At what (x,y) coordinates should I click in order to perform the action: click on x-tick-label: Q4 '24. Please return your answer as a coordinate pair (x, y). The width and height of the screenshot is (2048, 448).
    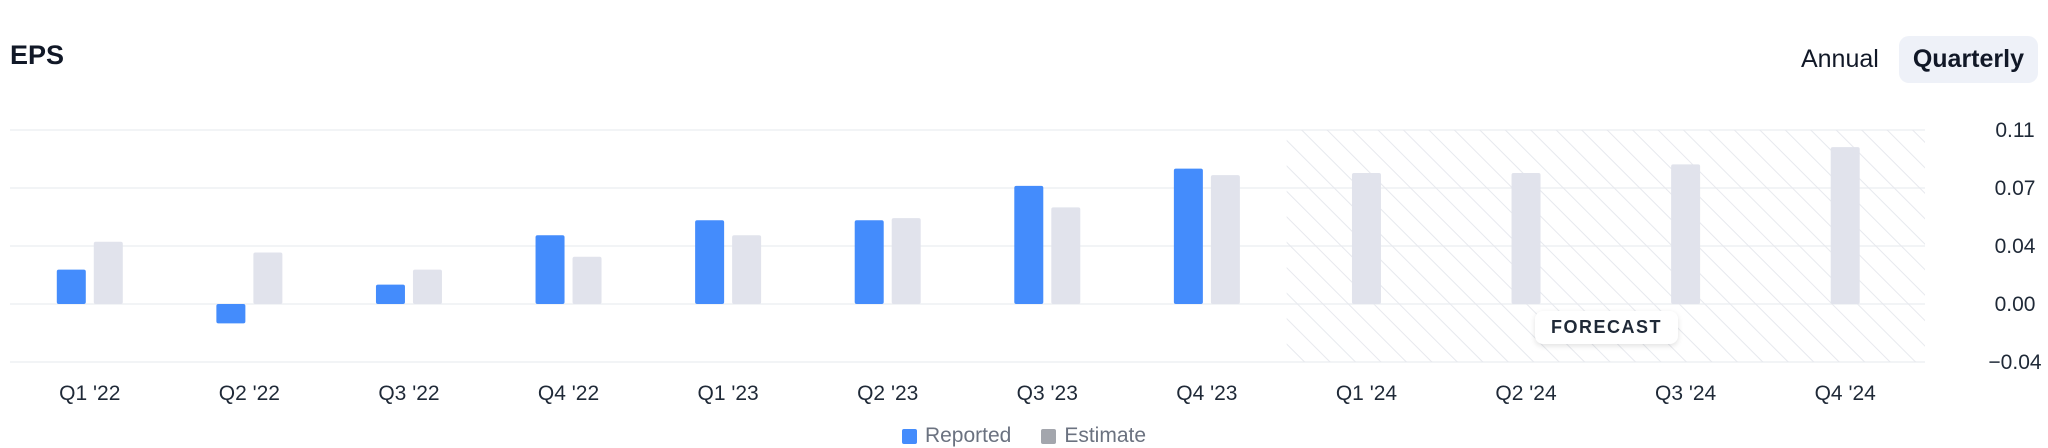
    Looking at the image, I should click on (1846, 393).